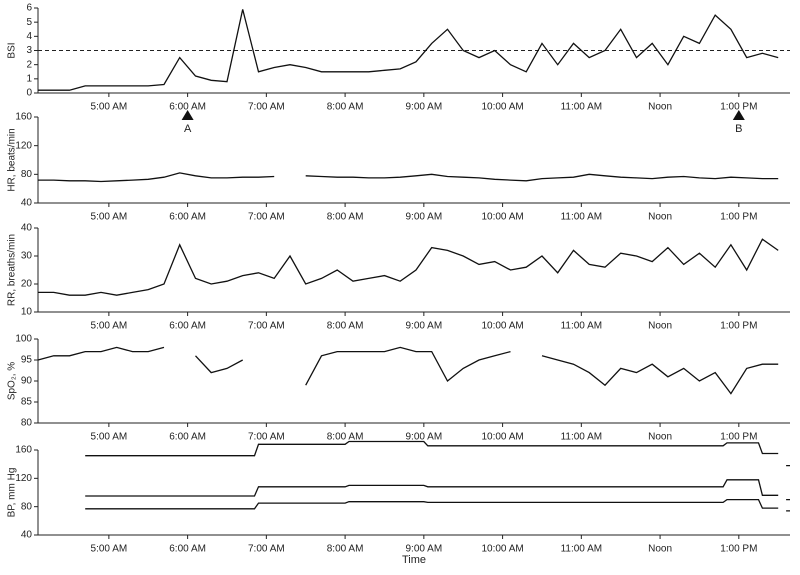 This screenshot has width=800, height=575. Describe the element at coordinates (29, 93) in the screenshot. I see `y-tick-label: 0` at that location.